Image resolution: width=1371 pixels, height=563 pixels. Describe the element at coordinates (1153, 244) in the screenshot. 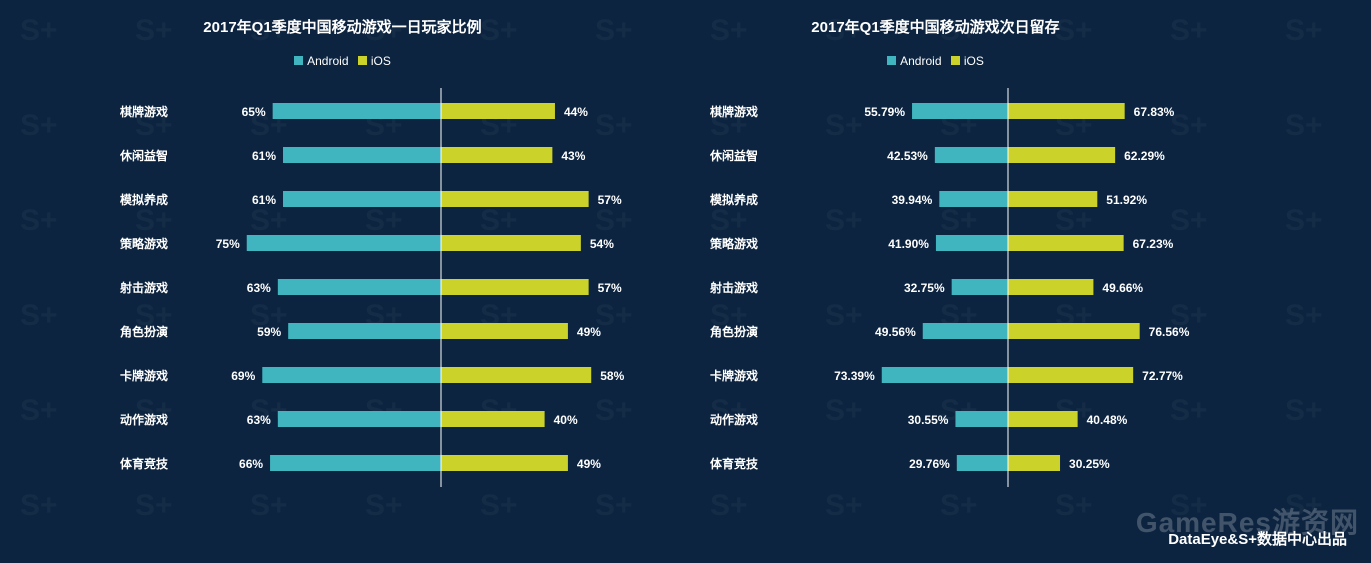

I see `data-label-ios: 67.23%` at that location.